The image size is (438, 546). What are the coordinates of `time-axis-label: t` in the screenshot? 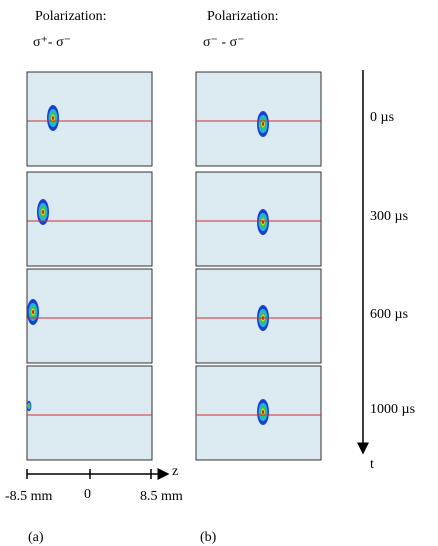 It's located at (372, 464).